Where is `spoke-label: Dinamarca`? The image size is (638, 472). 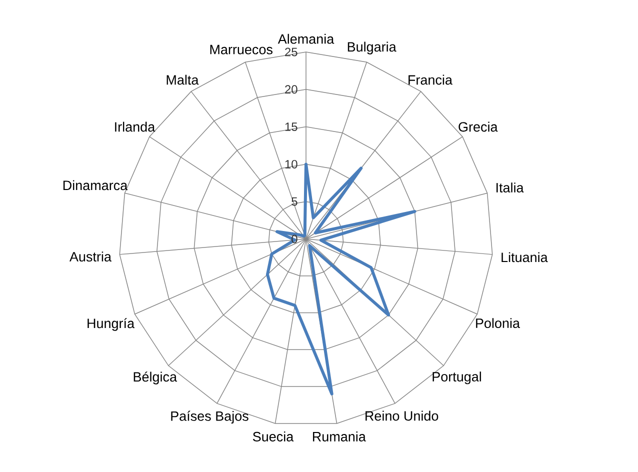 spoke-label: Dinamarca is located at coordinates (95, 185).